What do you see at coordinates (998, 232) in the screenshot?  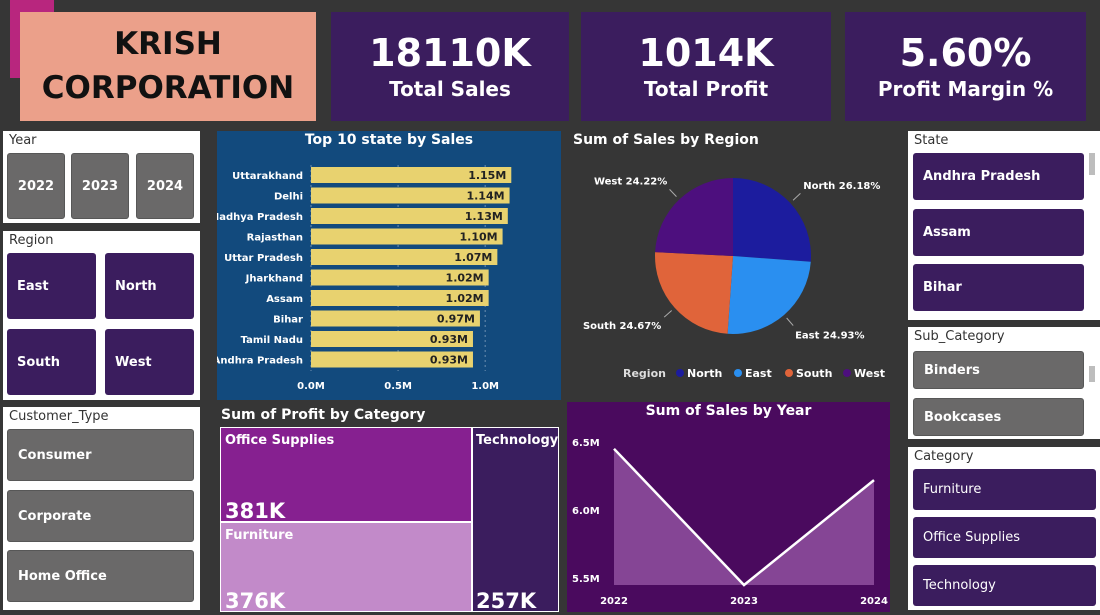 I see `state-option-assam: Assam` at bounding box center [998, 232].